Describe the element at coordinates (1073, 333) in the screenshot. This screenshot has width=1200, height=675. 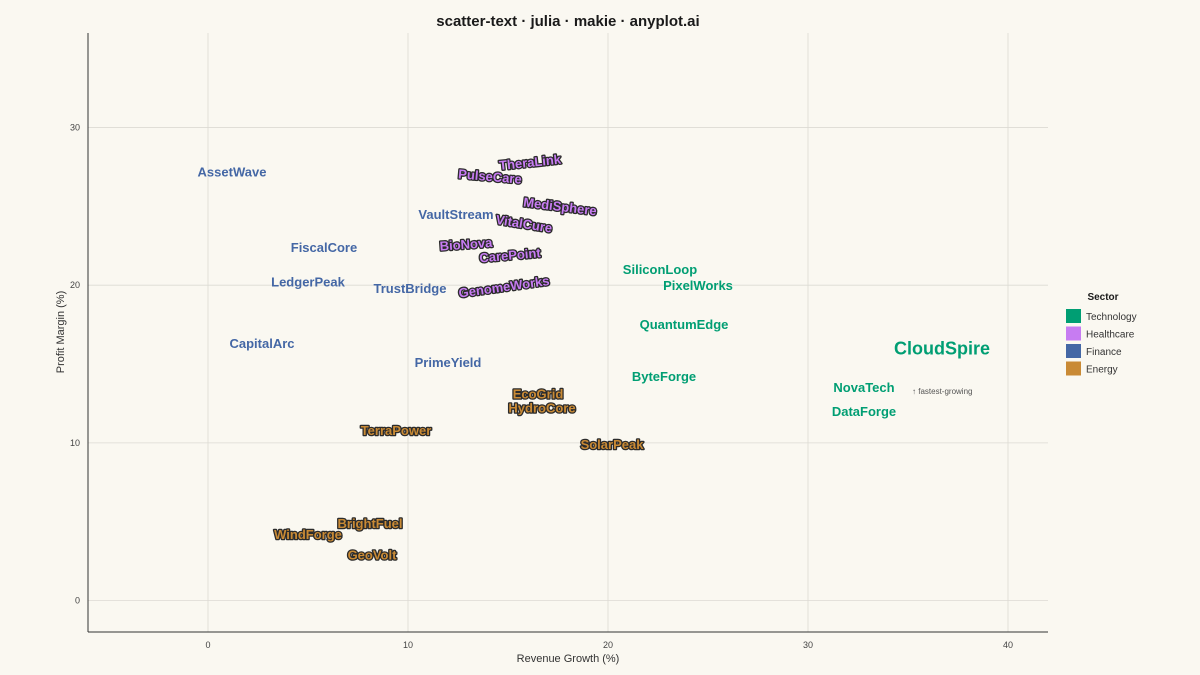
I see `legend-swatch-healthcare` at that location.